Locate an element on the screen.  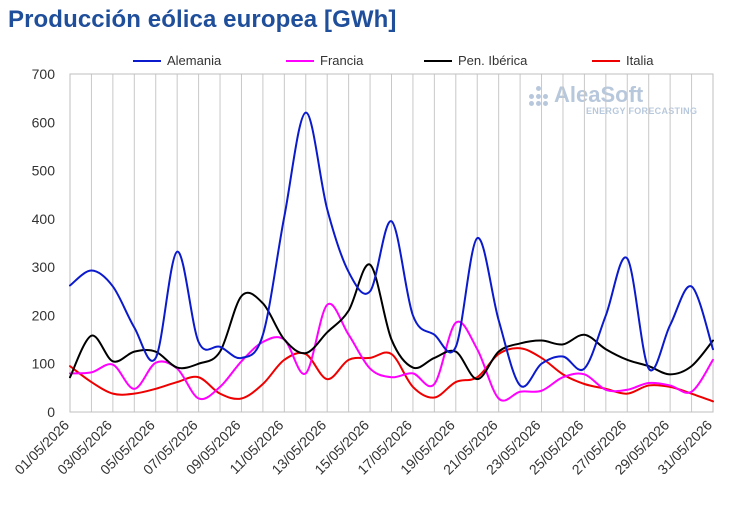
x-tick-label: 03/05/2026 is located at coordinates (84, 447).